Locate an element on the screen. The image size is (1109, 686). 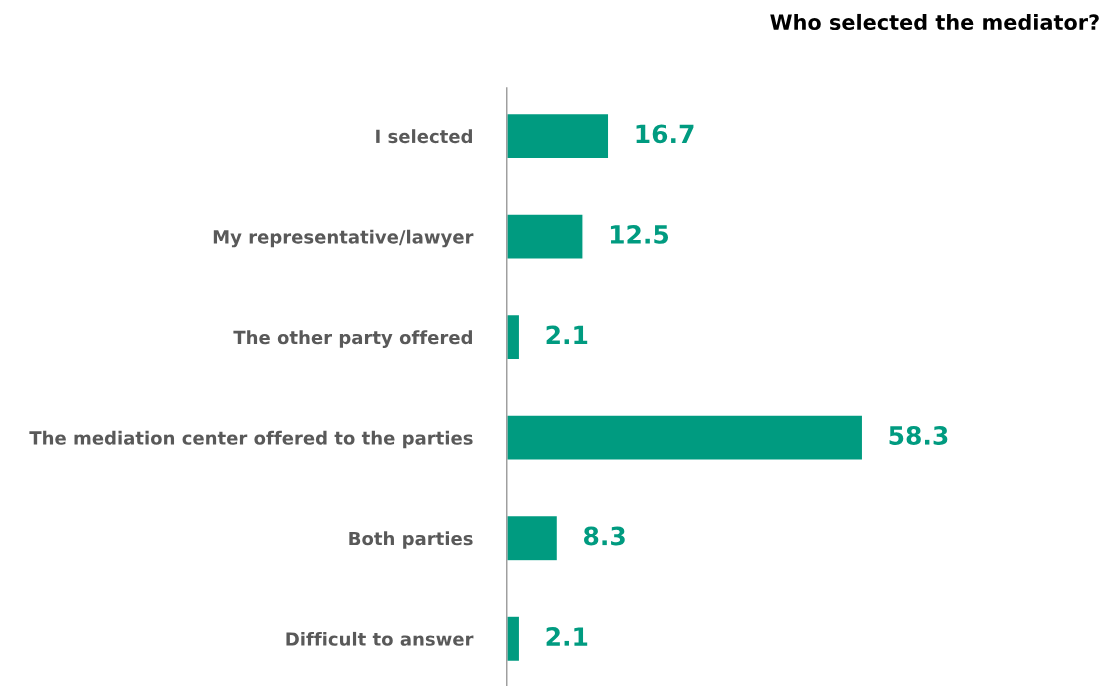
data-label: 58.3 is located at coordinates (918, 435).